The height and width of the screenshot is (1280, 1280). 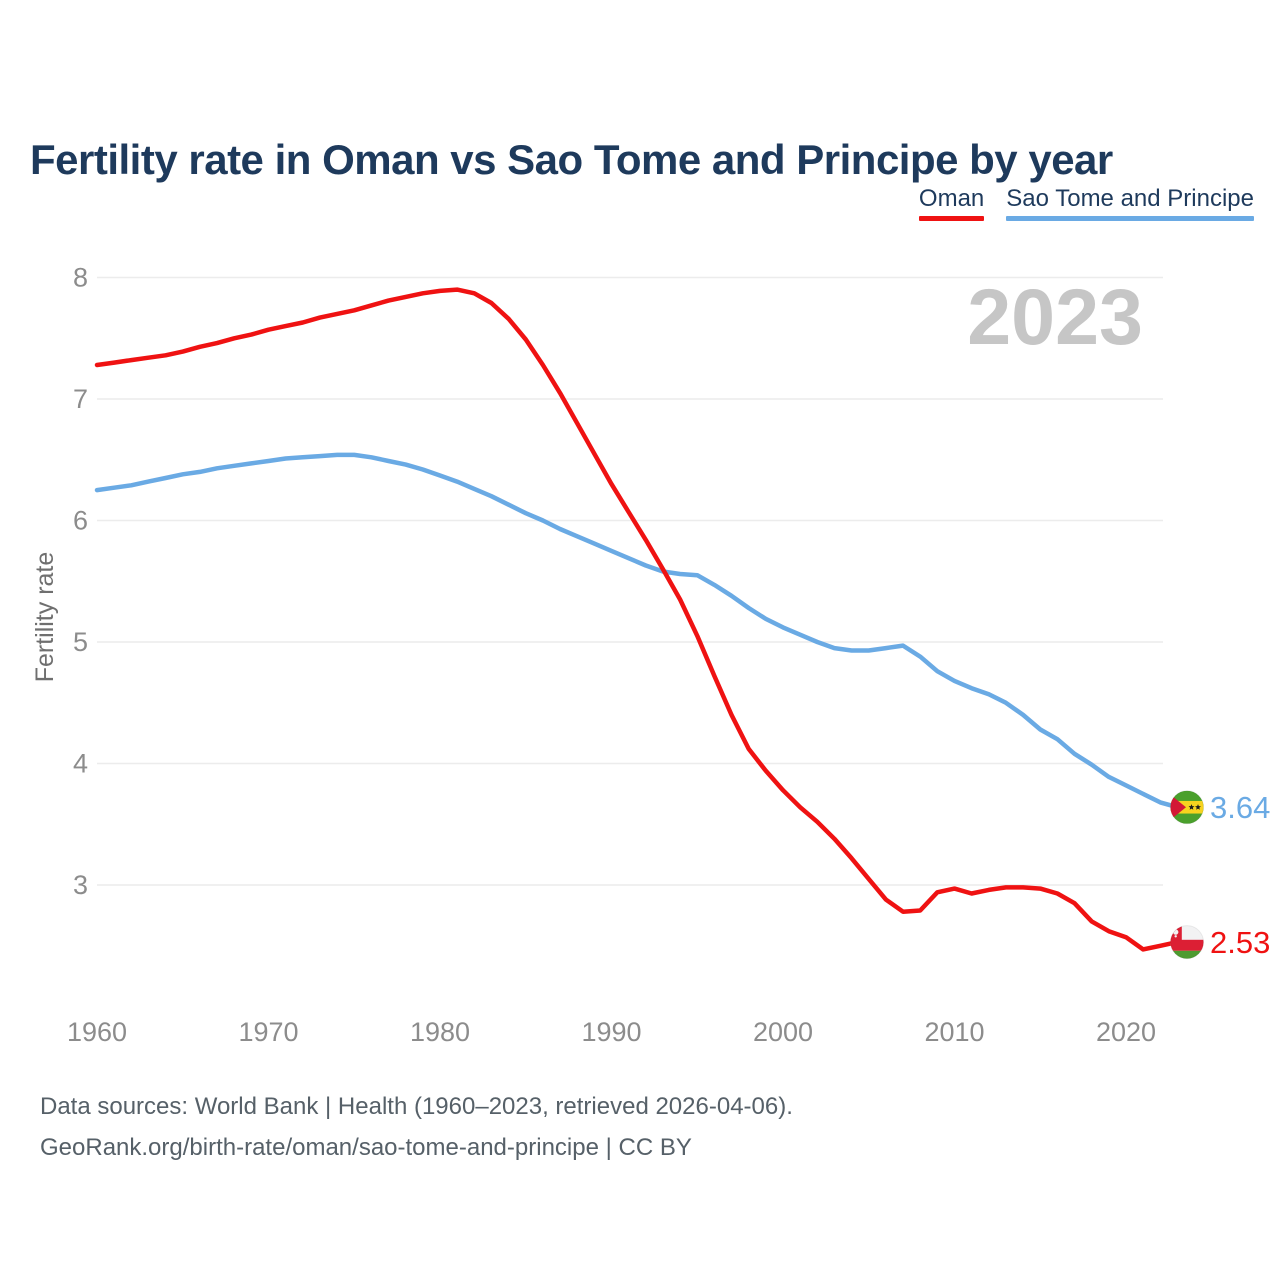 I want to click on x-tick-label-2000: 2000, so click(x=783, y=1032).